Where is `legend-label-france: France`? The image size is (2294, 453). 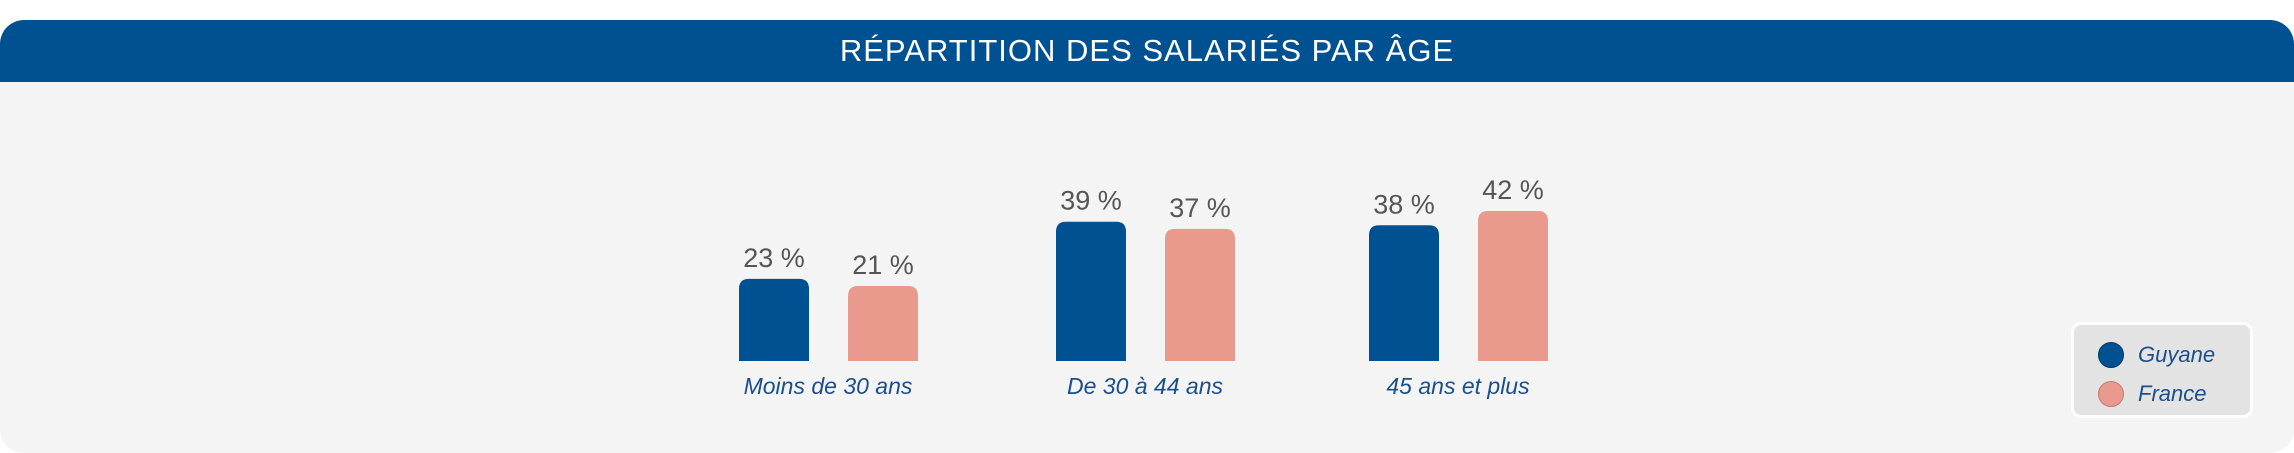
legend-label-france: France is located at coordinates (2172, 393).